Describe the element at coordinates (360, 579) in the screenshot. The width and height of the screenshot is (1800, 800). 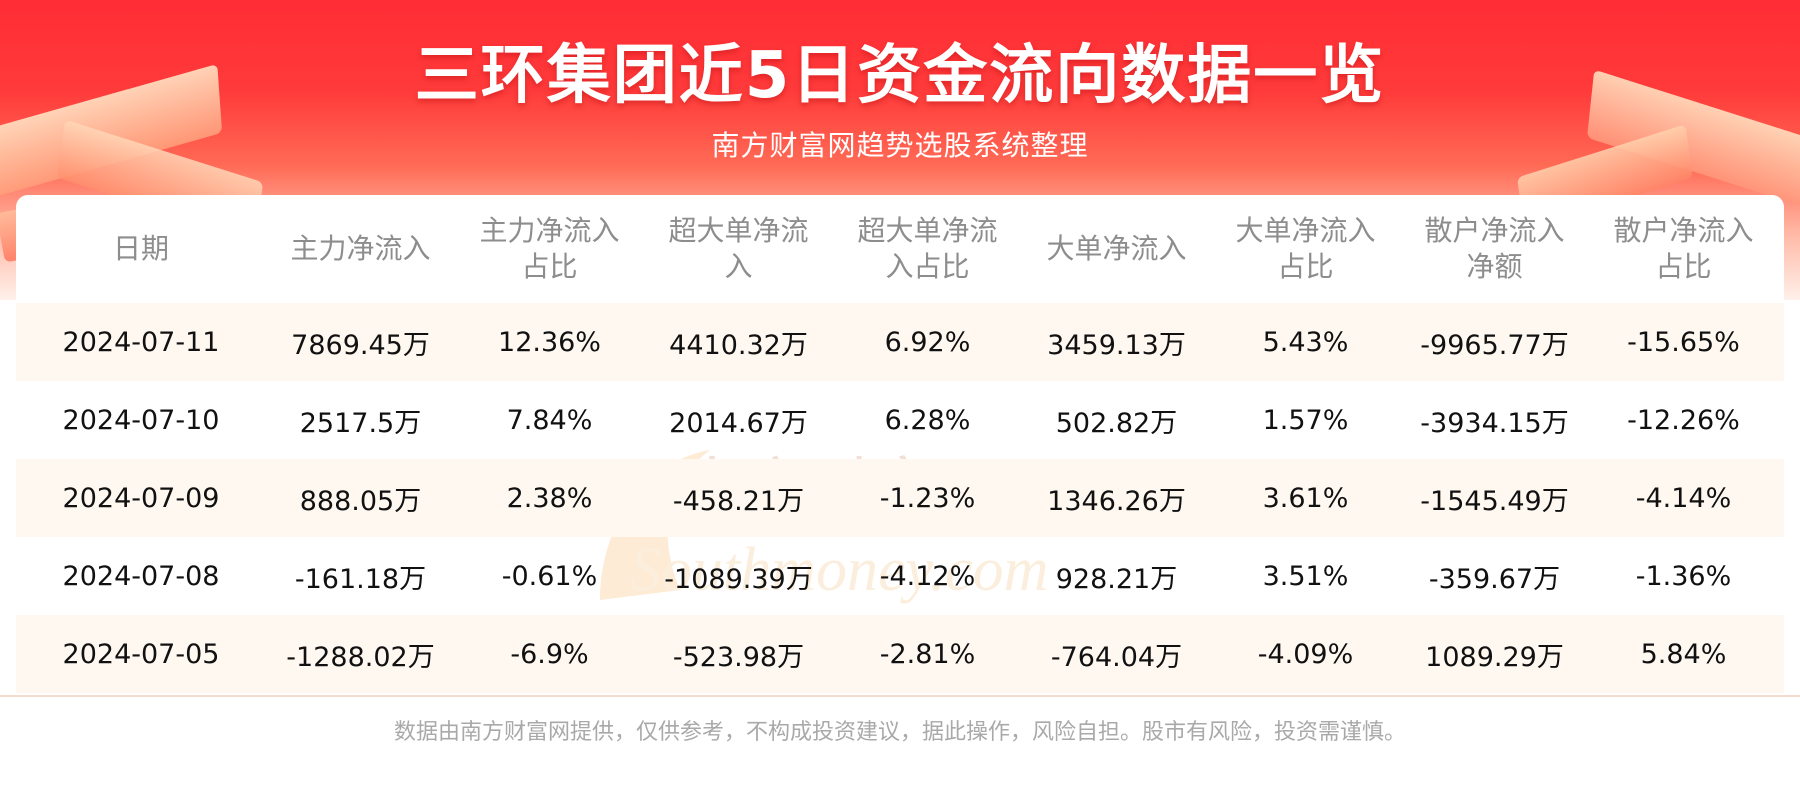
I see `value-cell: -161.18万` at that location.